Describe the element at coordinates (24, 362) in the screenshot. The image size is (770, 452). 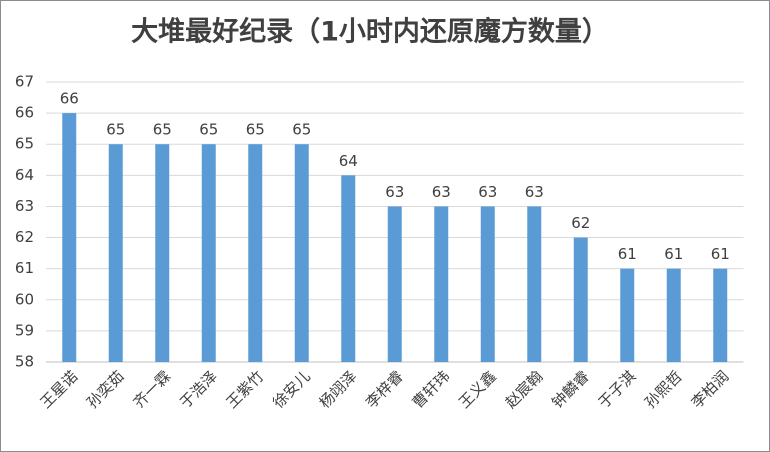
I see `y-tick-label: 58` at that location.